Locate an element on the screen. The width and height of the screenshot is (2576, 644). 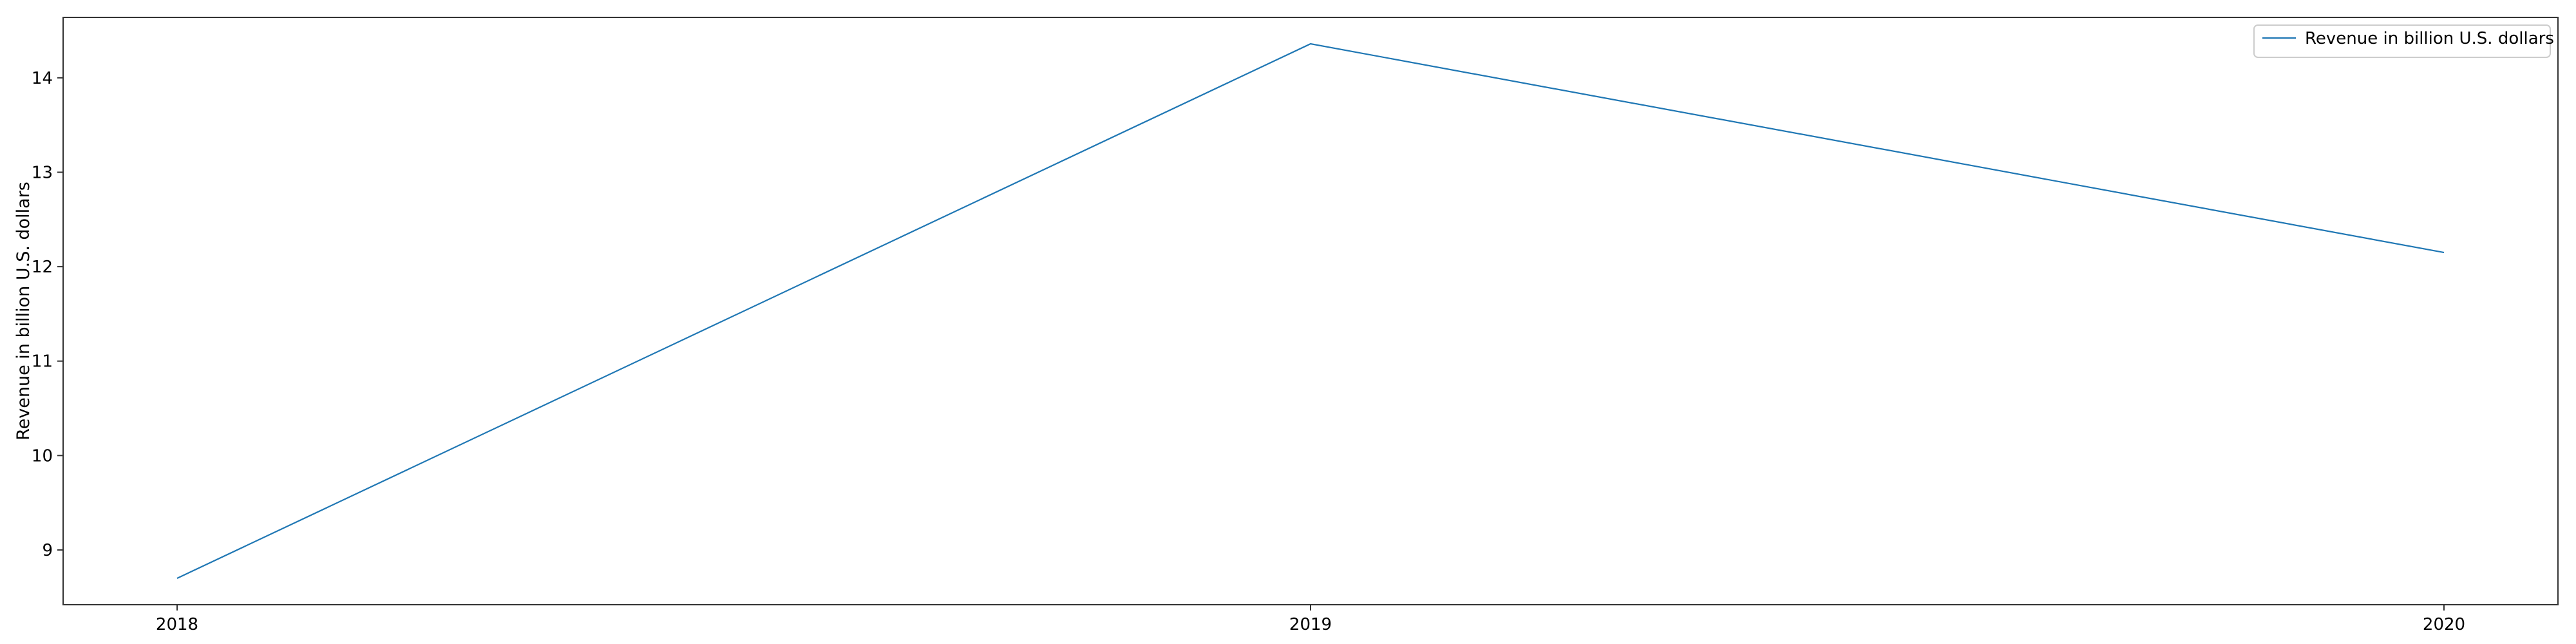
y-tick-label: 14 is located at coordinates (42, 78).